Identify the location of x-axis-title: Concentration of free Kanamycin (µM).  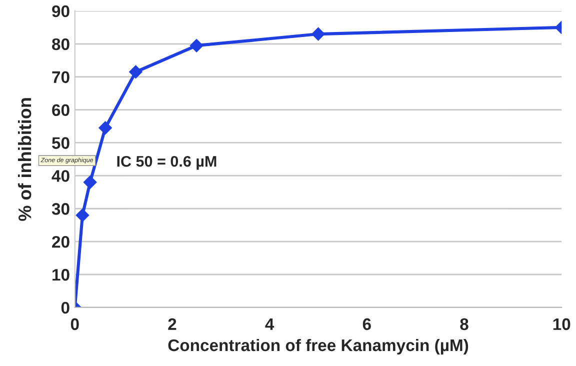
(318, 346).